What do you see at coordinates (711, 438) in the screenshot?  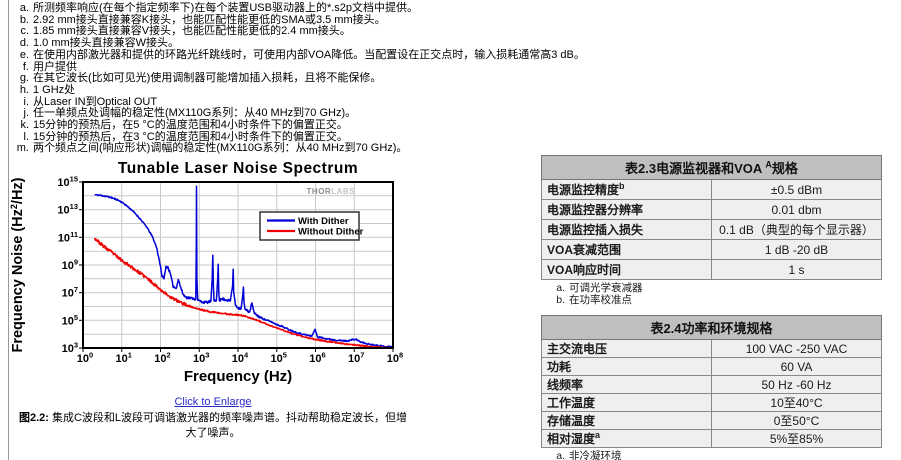 I see `table-row: 相对湿度a 5%至85%` at bounding box center [711, 438].